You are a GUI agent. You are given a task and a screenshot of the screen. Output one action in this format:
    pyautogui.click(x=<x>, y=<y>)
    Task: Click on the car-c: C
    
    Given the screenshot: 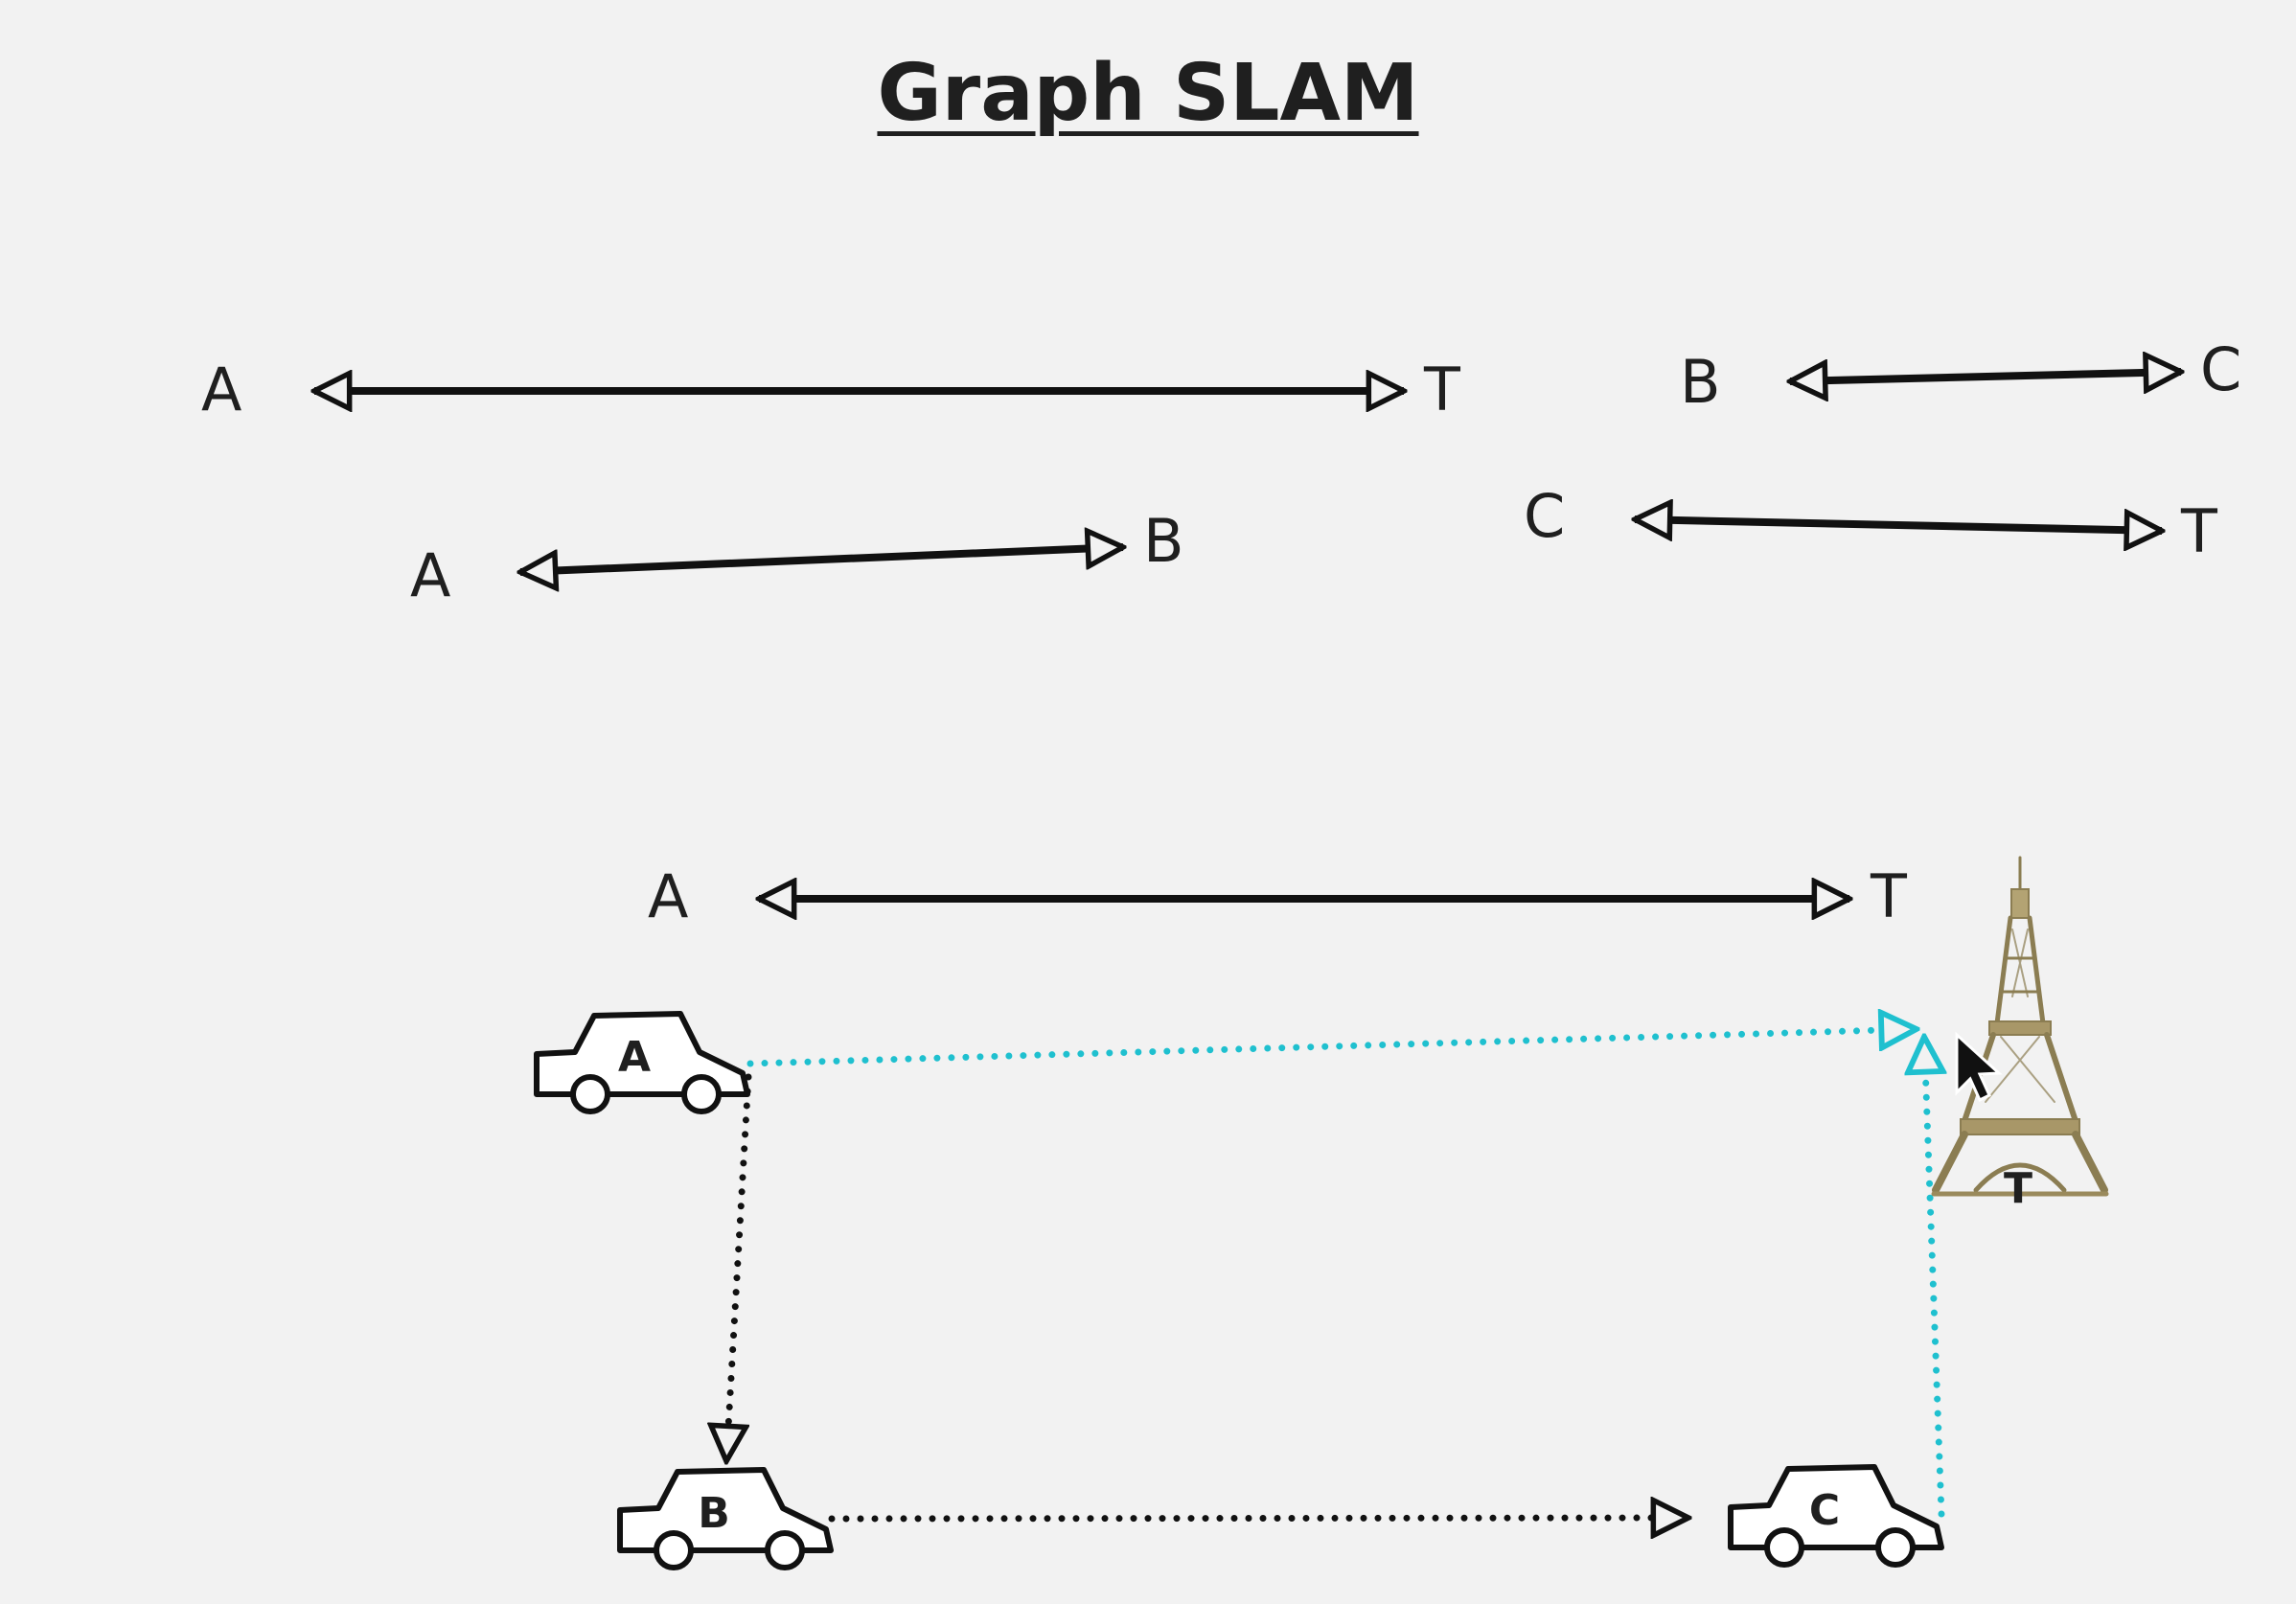 What is the action you would take?
    pyautogui.click(x=1836, y=1516)
    